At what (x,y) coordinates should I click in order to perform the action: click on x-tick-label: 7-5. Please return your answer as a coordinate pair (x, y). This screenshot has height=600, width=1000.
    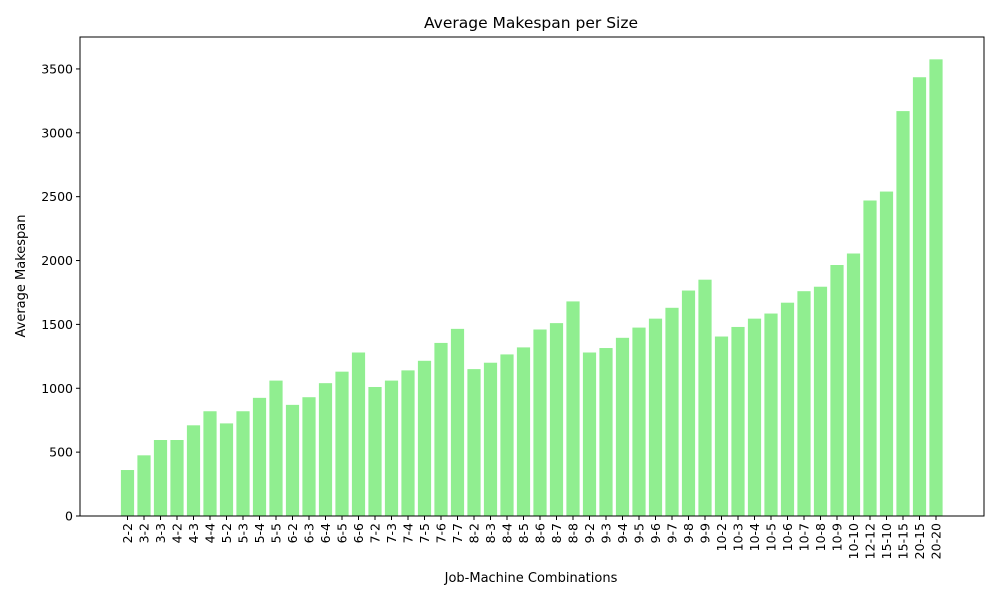
    Looking at the image, I should click on (424, 533).